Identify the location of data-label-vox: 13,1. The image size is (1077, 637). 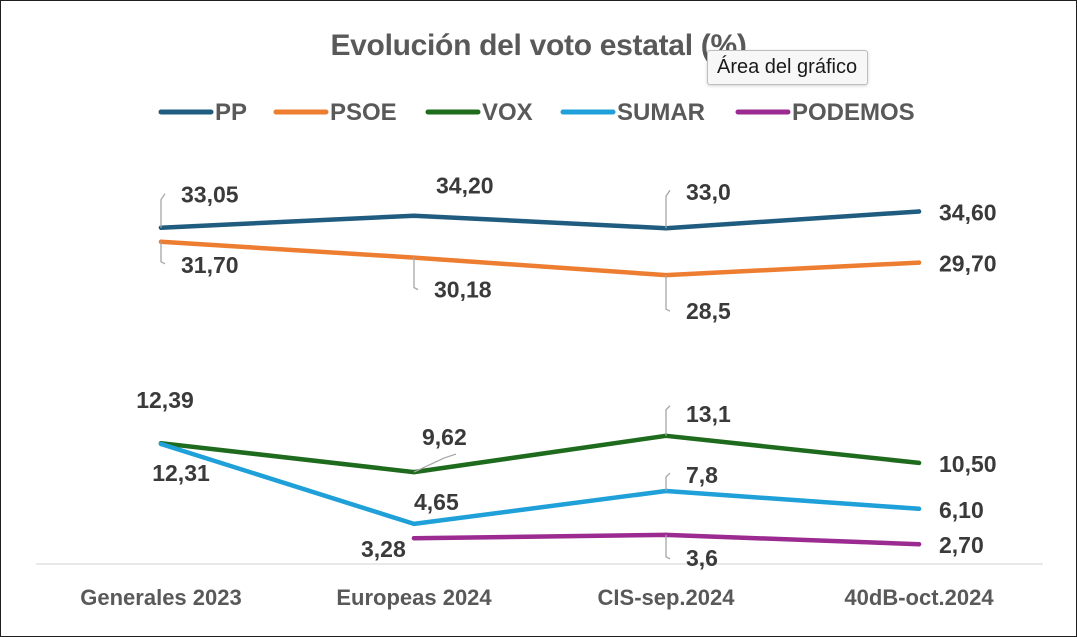
(708, 414).